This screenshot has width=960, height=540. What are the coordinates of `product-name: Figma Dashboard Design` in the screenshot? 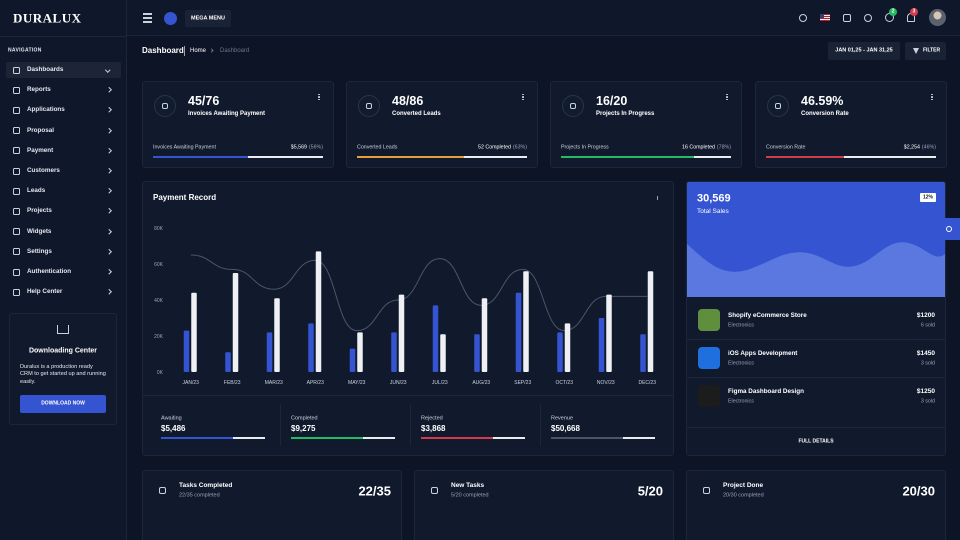 It's located at (766, 391).